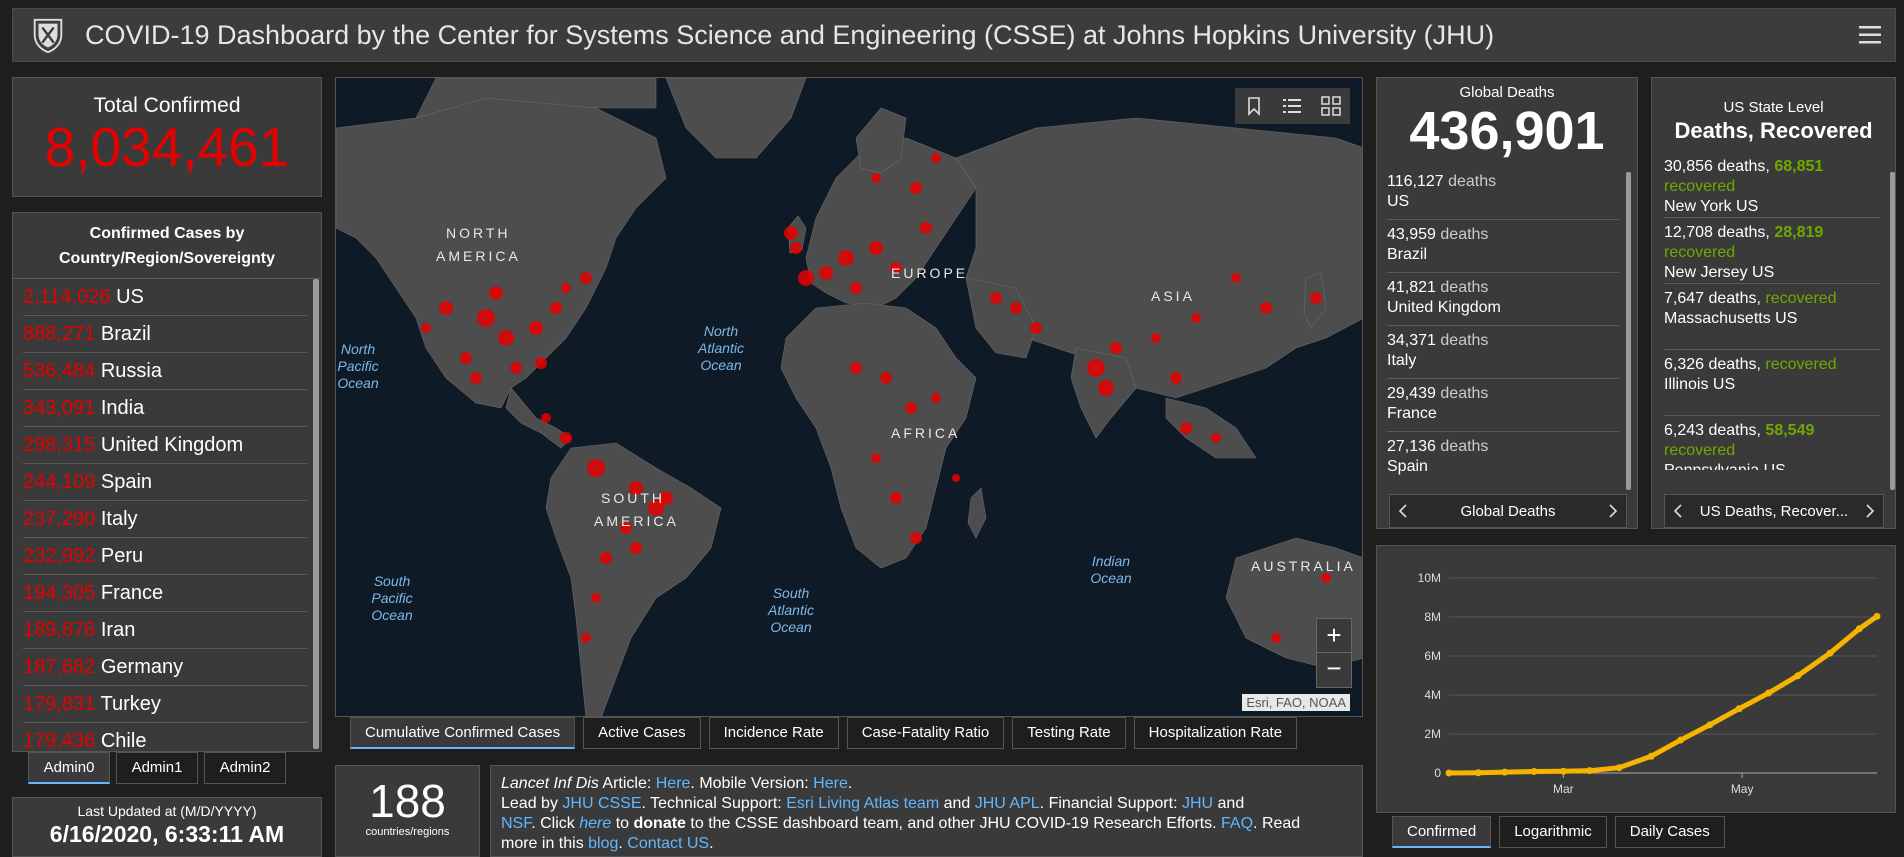 Image resolution: width=1904 pixels, height=857 pixels. What do you see at coordinates (1870, 35) in the screenshot?
I see `hamburger-menu-icon` at bounding box center [1870, 35].